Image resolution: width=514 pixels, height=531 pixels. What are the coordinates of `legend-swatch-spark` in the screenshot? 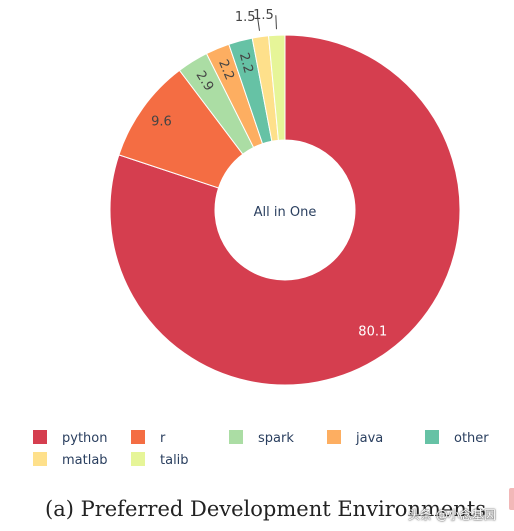 It's located at (236, 437).